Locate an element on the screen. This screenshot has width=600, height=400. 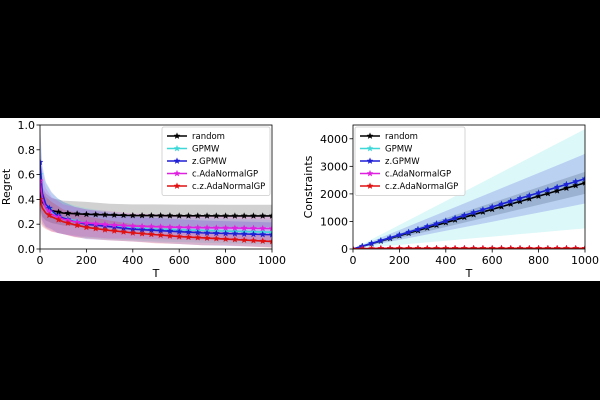
x-tick-label: 0 is located at coordinates (40, 260).